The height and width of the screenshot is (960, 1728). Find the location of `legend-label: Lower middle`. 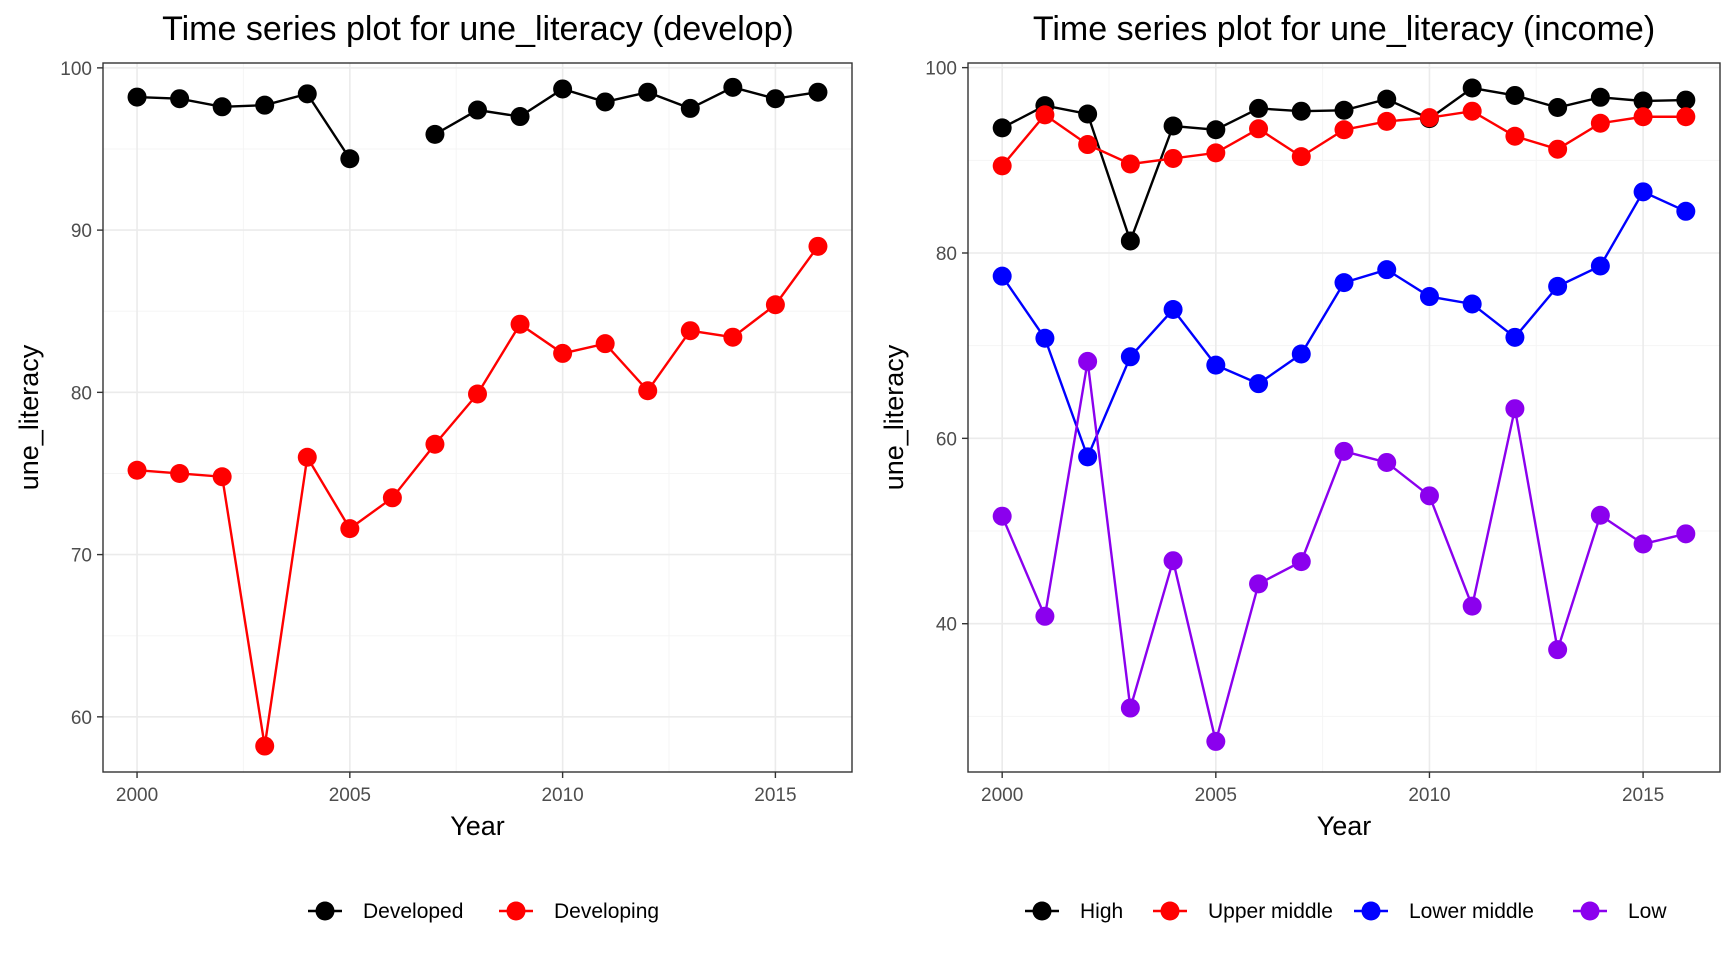

legend-label: Lower middle is located at coordinates (1471, 911).